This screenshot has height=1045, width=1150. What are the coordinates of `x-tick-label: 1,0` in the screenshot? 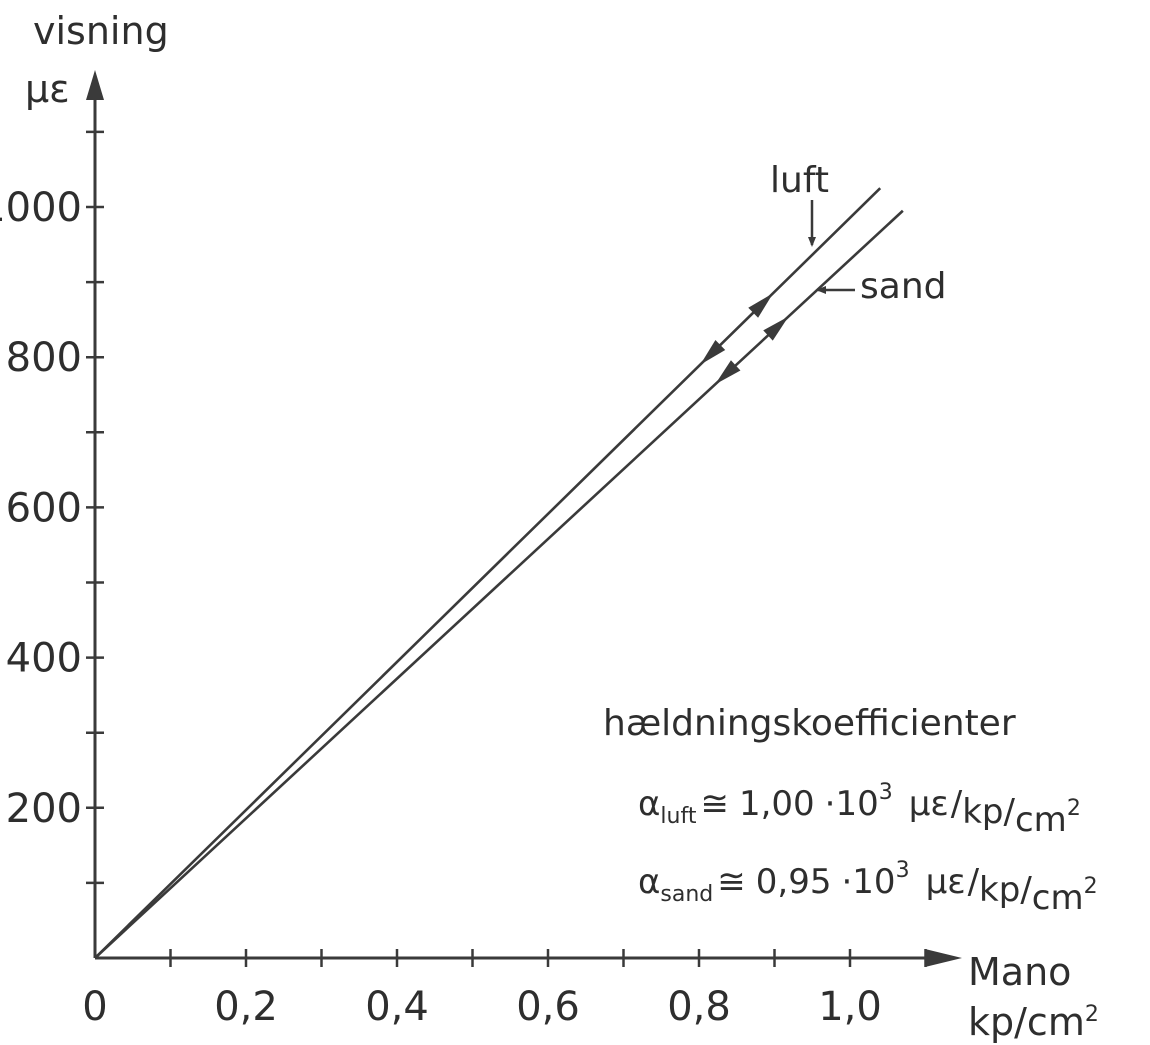 It's located at (850, 1007).